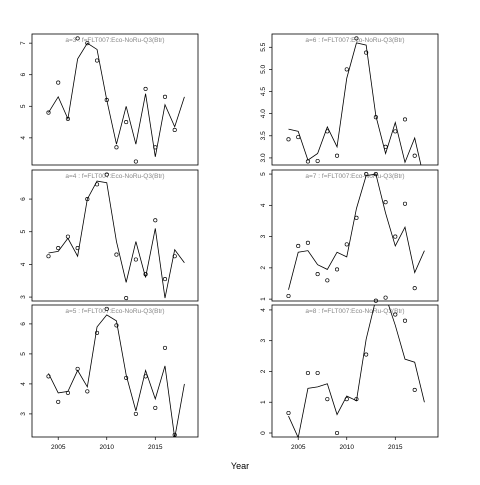 The width and height of the screenshot is (480, 485). I want to click on panel-title: a=6 : f=FLT007:Eco-NoRu-Q3(Btr), so click(354, 40).